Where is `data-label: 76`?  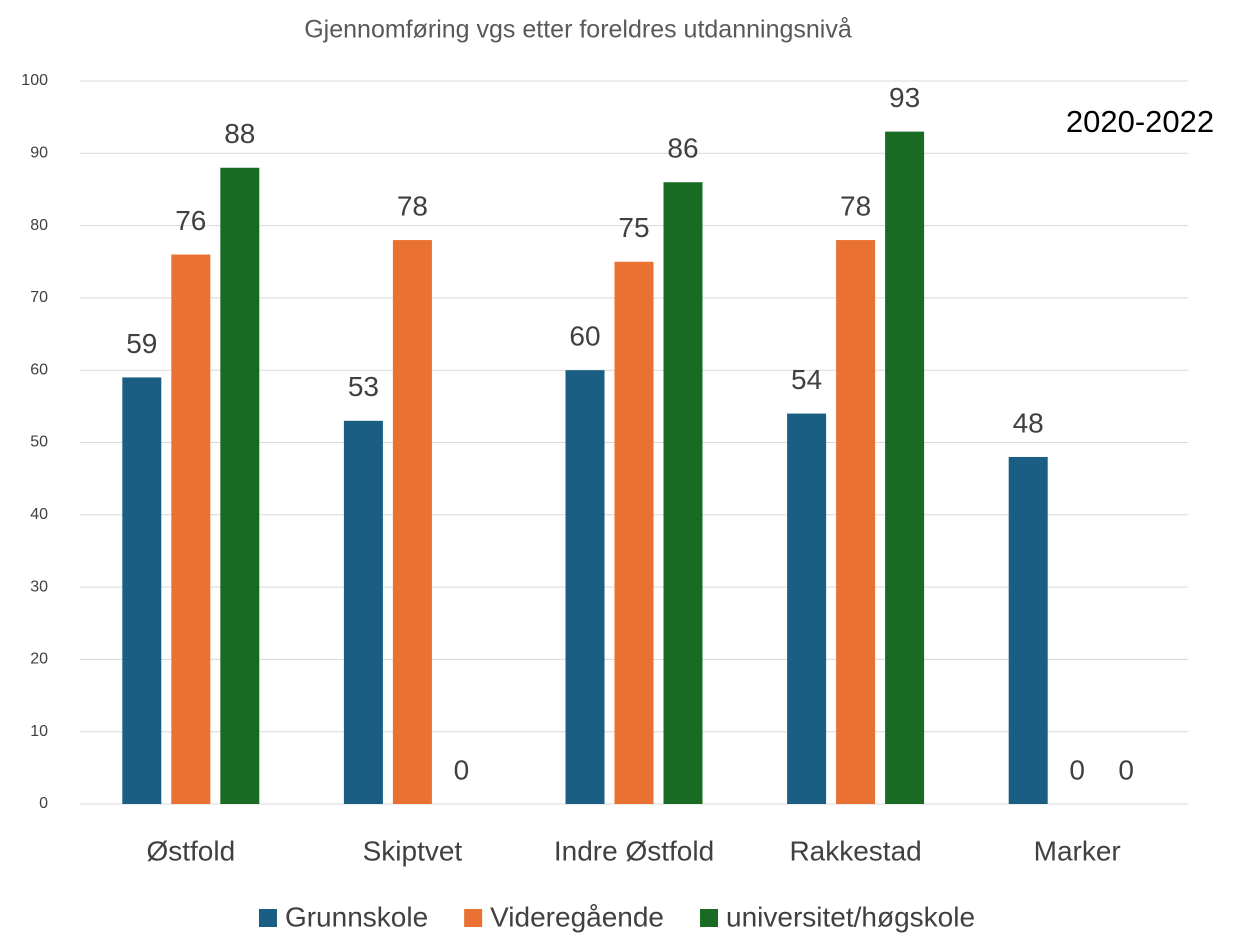
data-label: 76 is located at coordinates (190, 220).